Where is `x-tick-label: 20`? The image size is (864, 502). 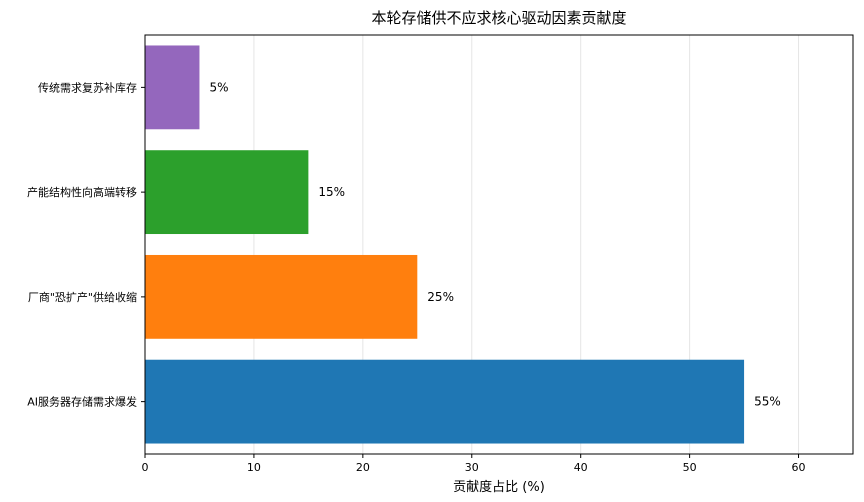
x-tick-label: 20 is located at coordinates (363, 467).